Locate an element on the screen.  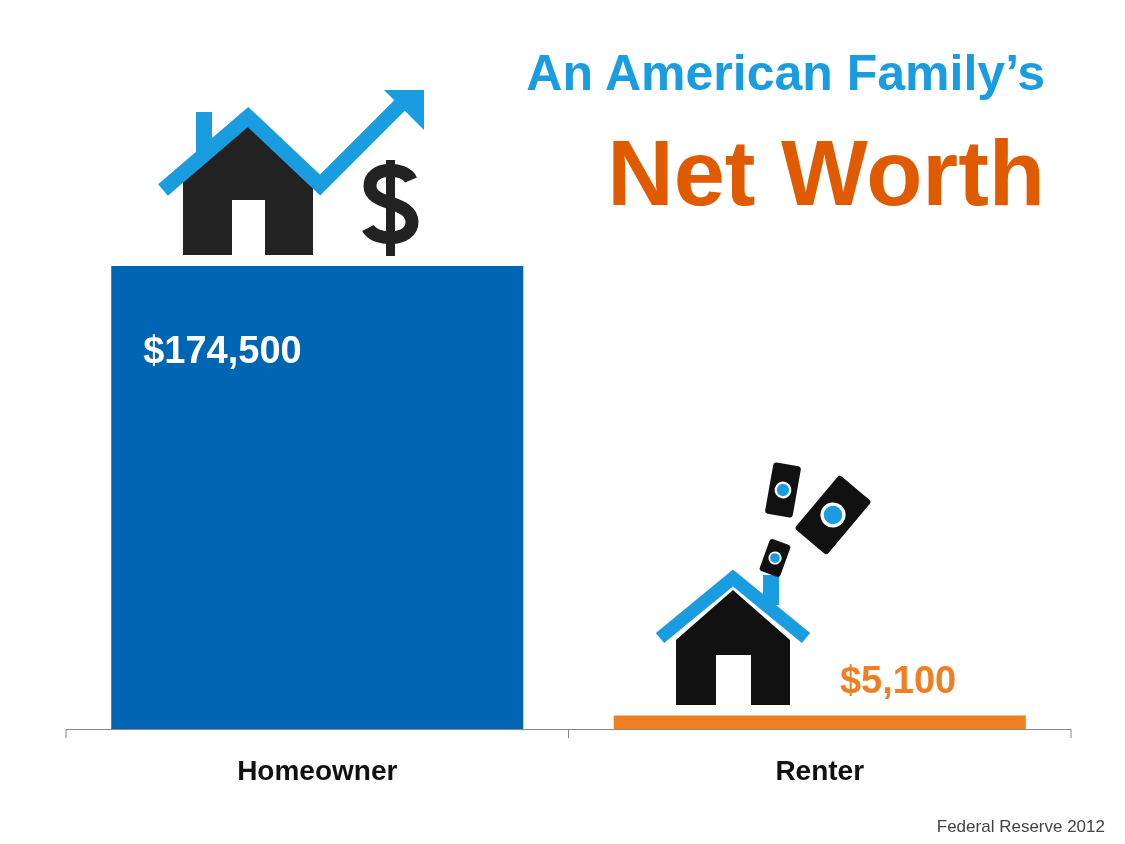
chart-title: An American Family’s is located at coordinates (785, 73).